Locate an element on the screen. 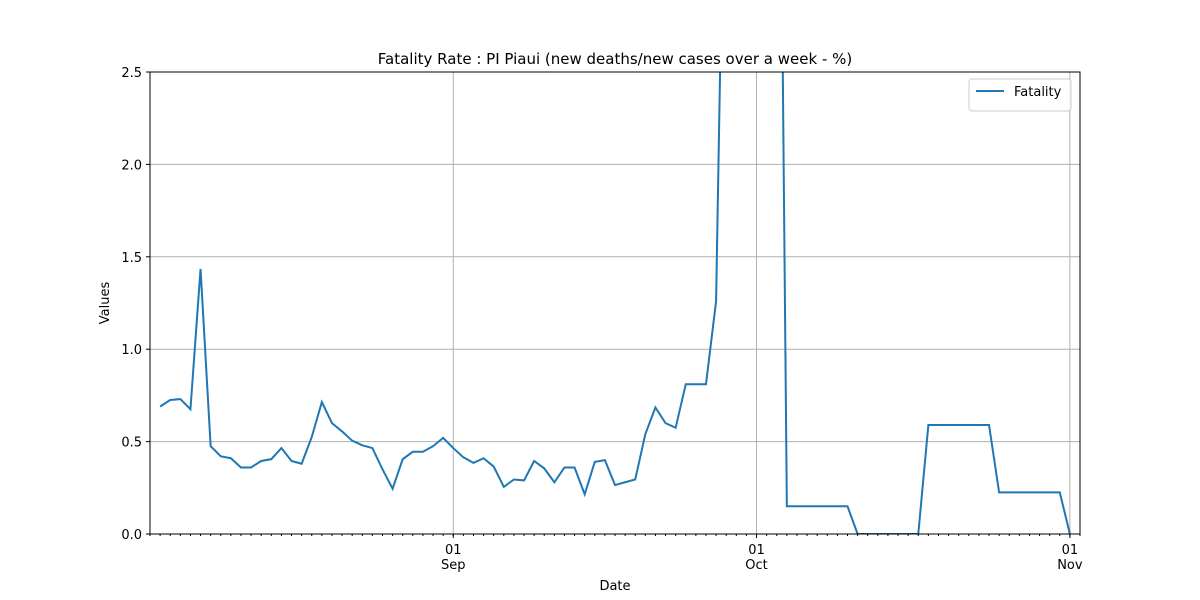 Image resolution: width=1200 pixels, height=600 pixels. y-axis-label: Values is located at coordinates (105, 303).